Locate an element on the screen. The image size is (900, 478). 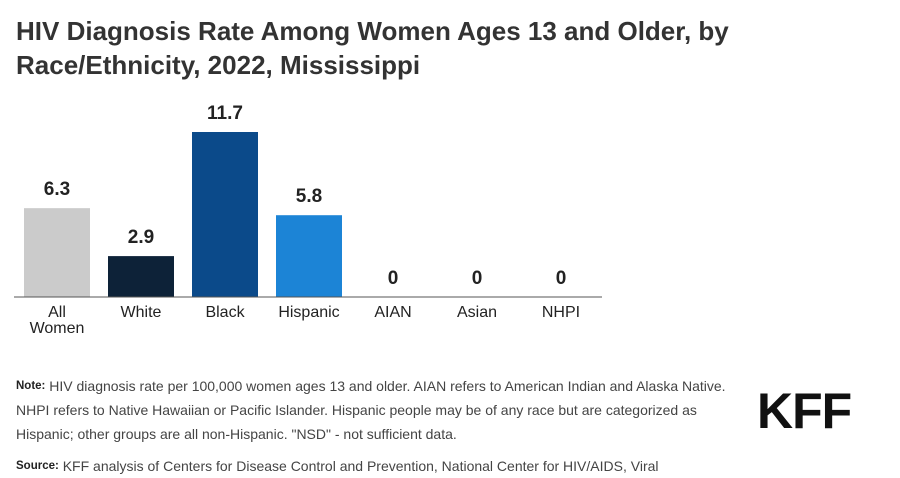
category-label-asian: Asian is located at coordinates (477, 312).